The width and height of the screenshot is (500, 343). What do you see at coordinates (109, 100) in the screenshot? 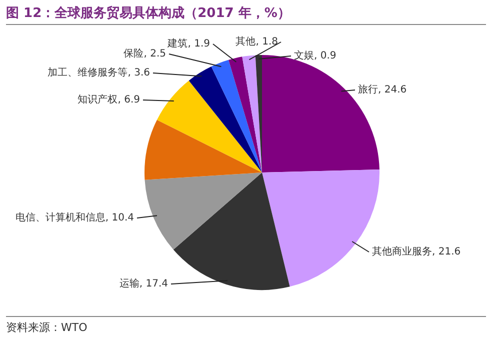
I see `slice-label: 知识产权, 6.9` at bounding box center [109, 100].